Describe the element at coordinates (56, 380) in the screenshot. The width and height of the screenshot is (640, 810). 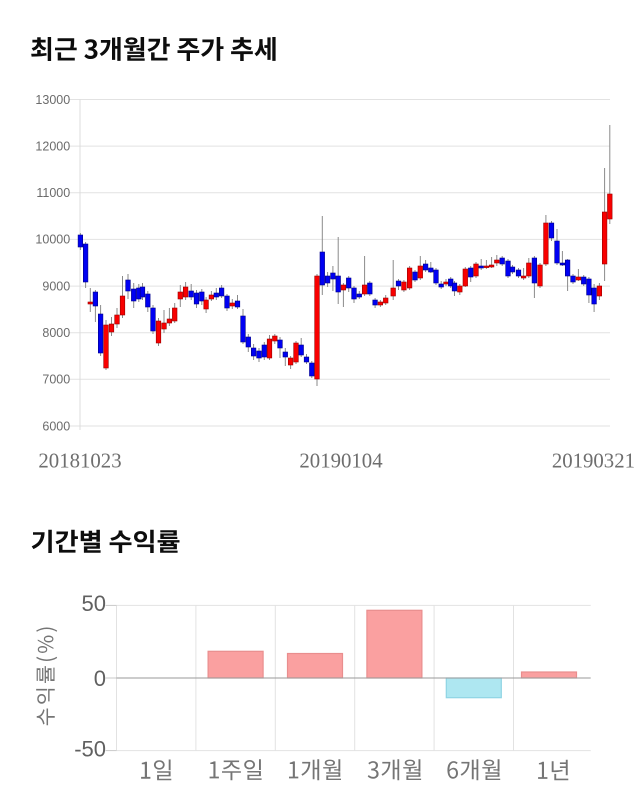
I see `svg-text: 7000` at that location.